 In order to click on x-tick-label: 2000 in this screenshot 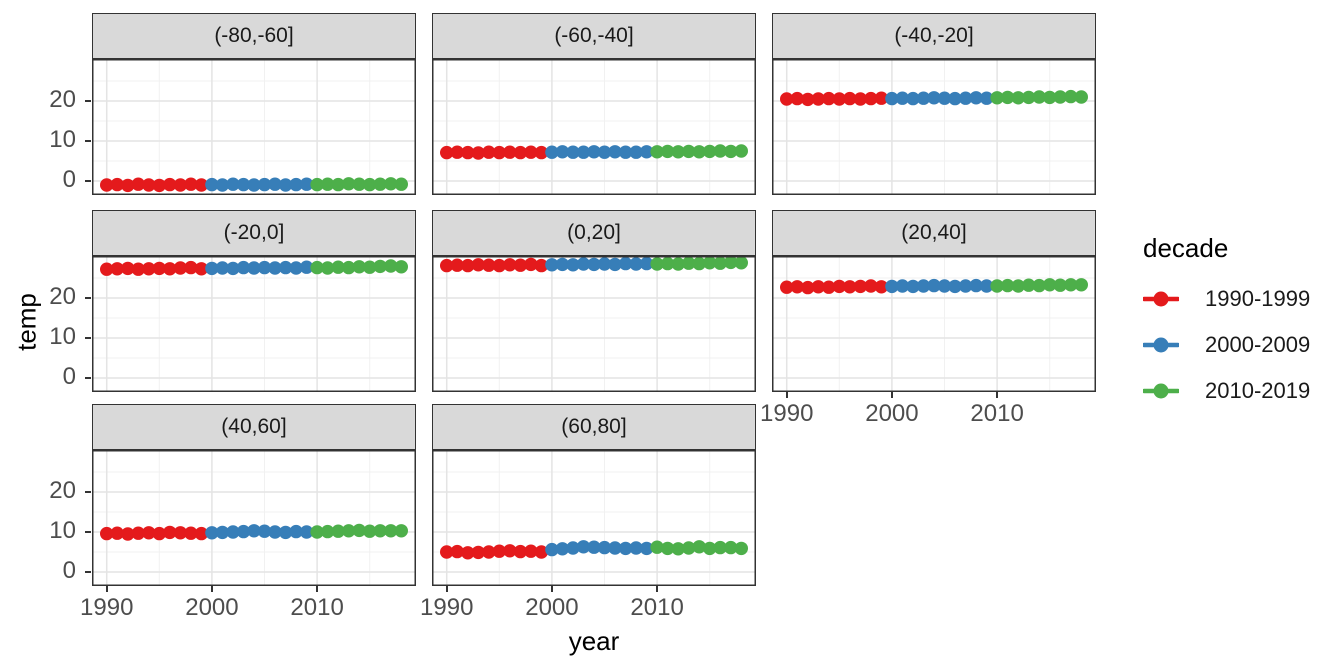, I will do `click(212, 607)`.